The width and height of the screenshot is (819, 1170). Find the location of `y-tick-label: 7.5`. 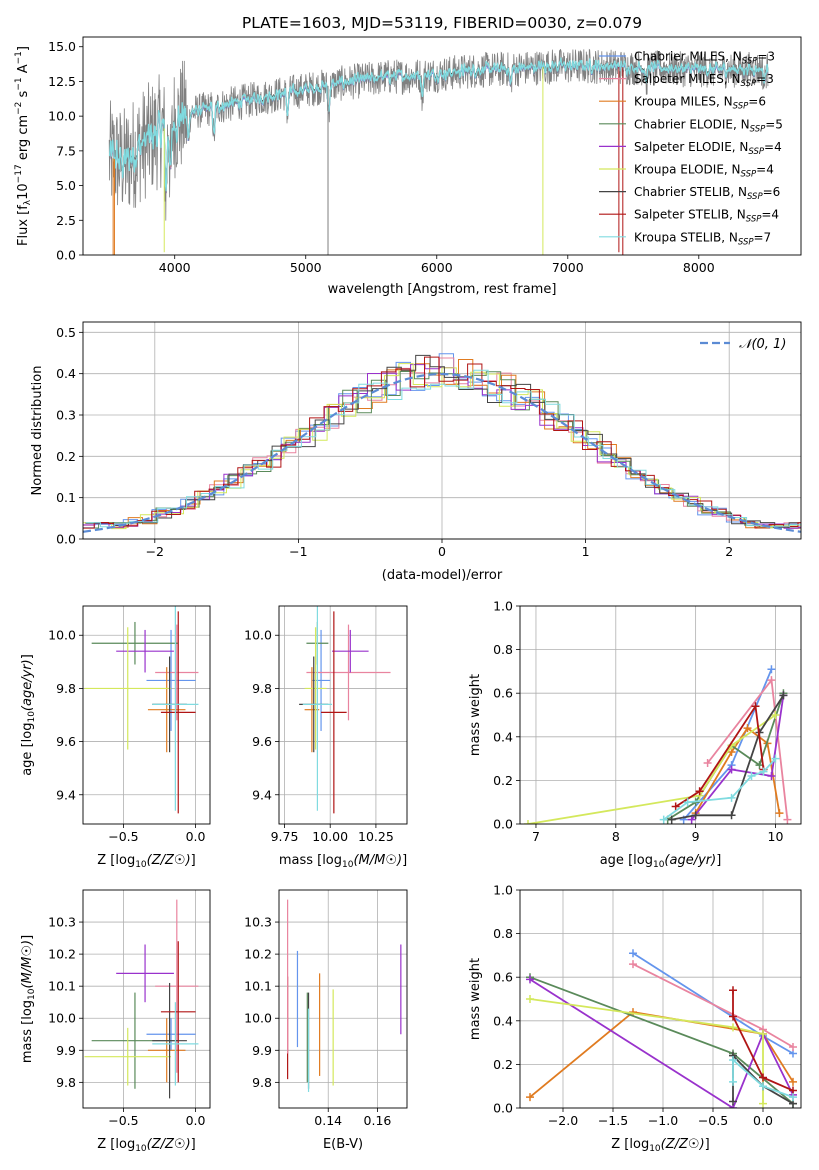

y-tick-label: 7.5 is located at coordinates (66, 150).